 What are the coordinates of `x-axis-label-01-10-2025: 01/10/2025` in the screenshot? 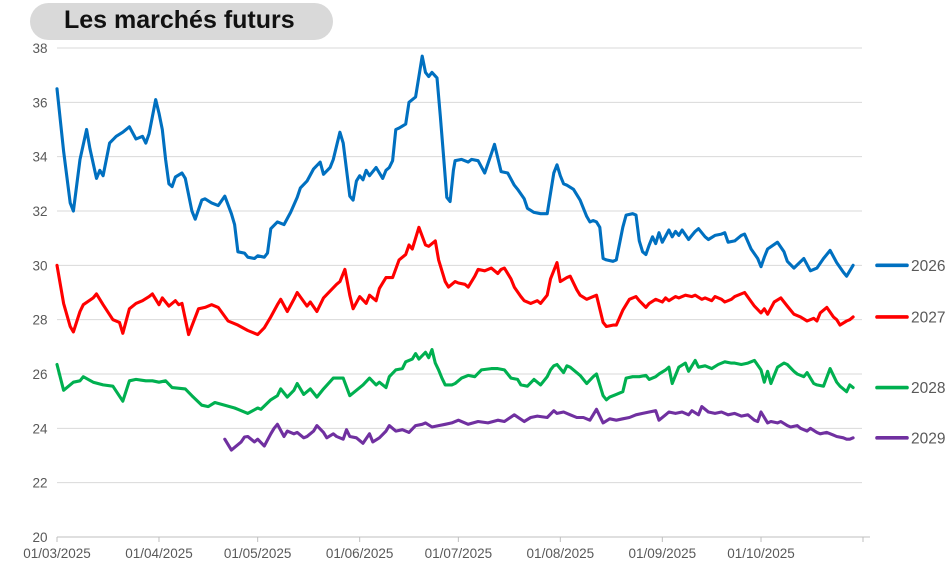 It's located at (761, 553).